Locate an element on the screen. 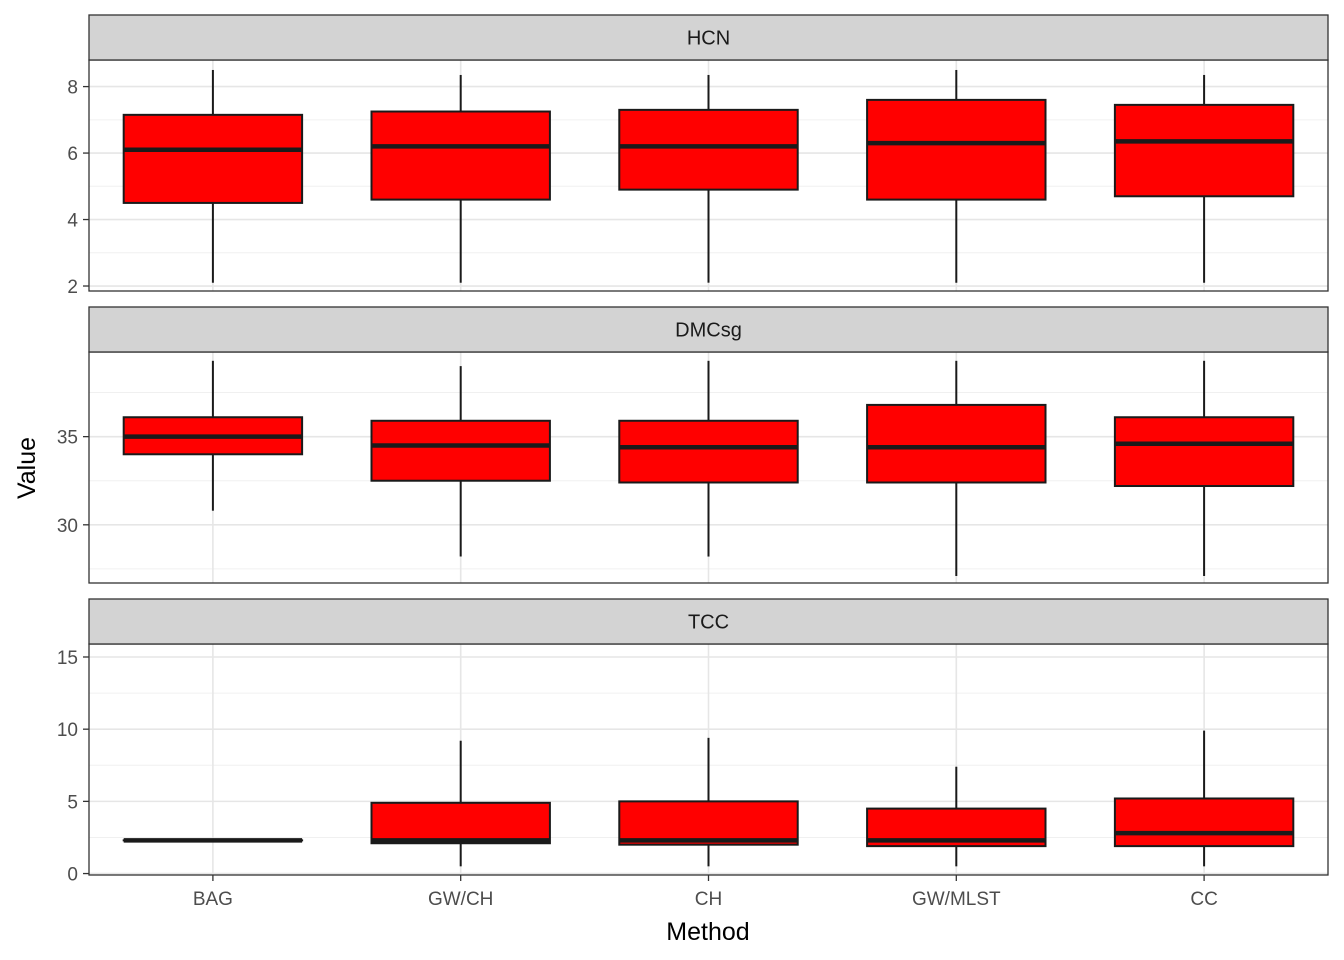 Image resolution: width=1344 pixels, height=960 pixels. y-tick-label: 6 is located at coordinates (72, 154).